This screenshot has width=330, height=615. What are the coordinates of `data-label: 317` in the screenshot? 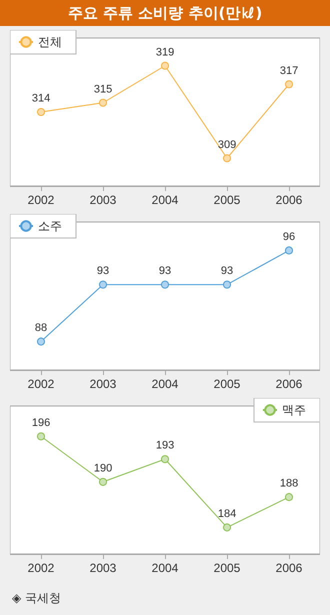 It's located at (289, 70).